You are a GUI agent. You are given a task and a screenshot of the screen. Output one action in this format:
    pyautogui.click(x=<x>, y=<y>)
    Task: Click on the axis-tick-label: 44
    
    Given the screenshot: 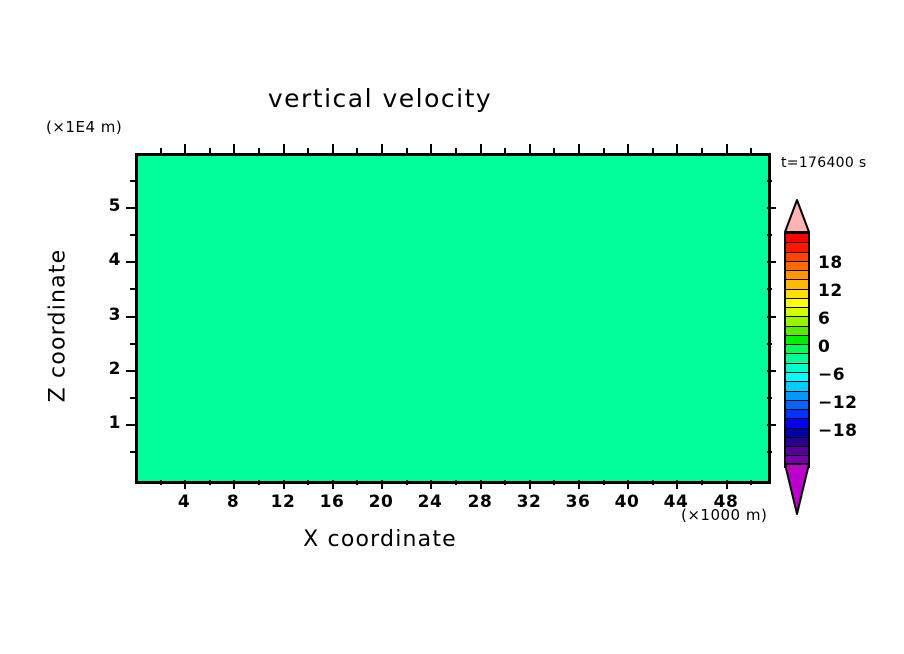 What is the action you would take?
    pyautogui.click(x=676, y=502)
    